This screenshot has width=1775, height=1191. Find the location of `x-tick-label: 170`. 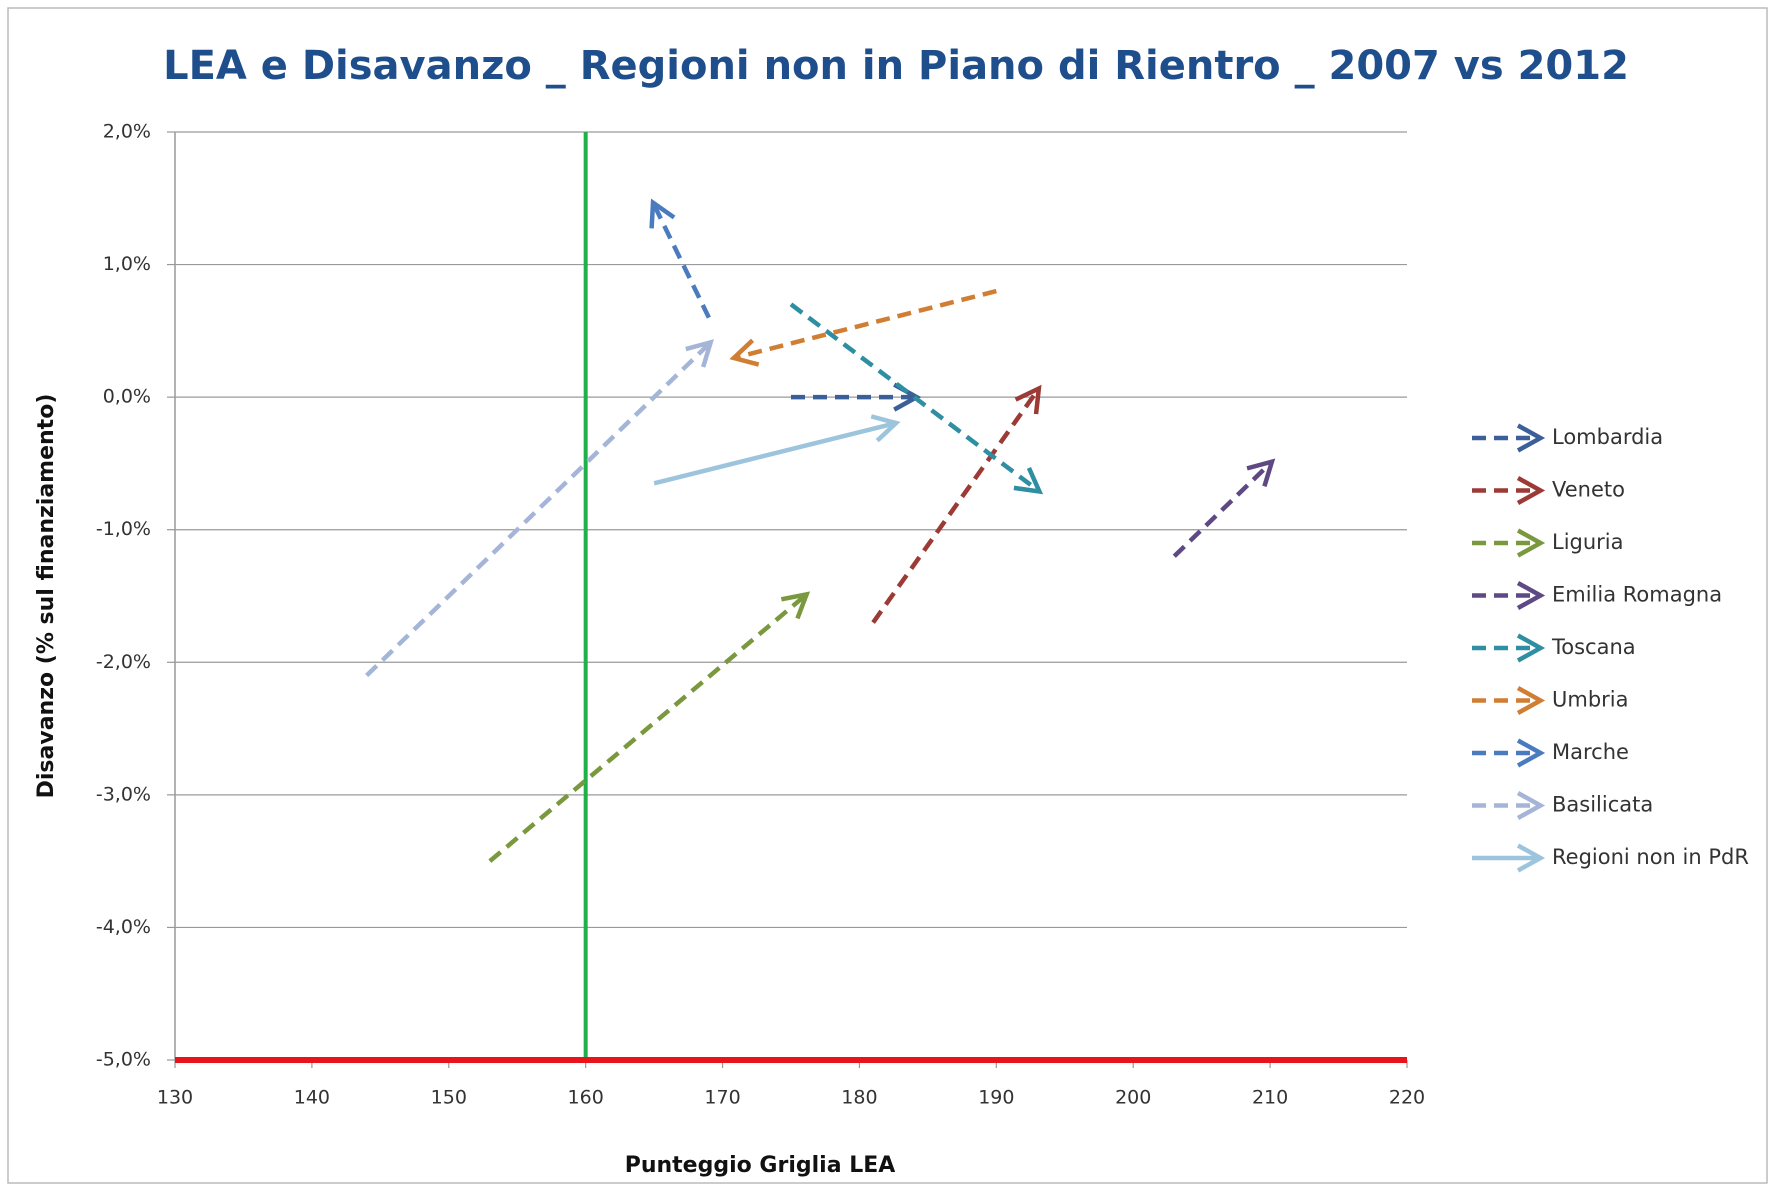

x-tick-label: 170 is located at coordinates (722, 1098).